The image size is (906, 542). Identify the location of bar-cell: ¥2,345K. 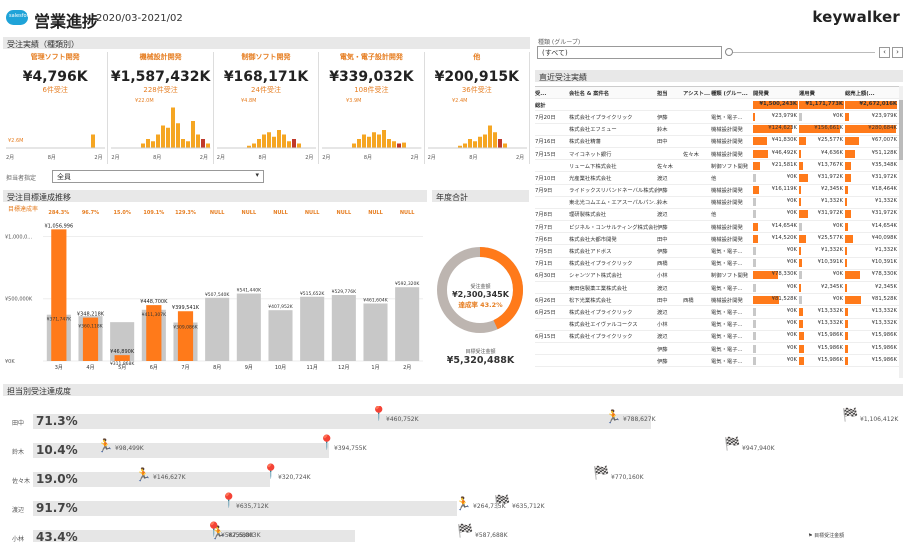
(822, 190).